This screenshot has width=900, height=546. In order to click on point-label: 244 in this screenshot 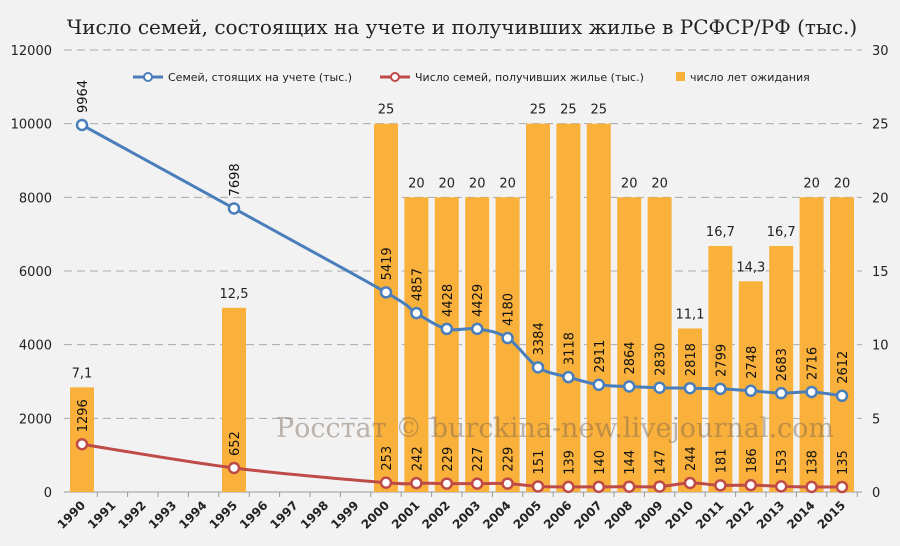, I will do `click(691, 458)`.